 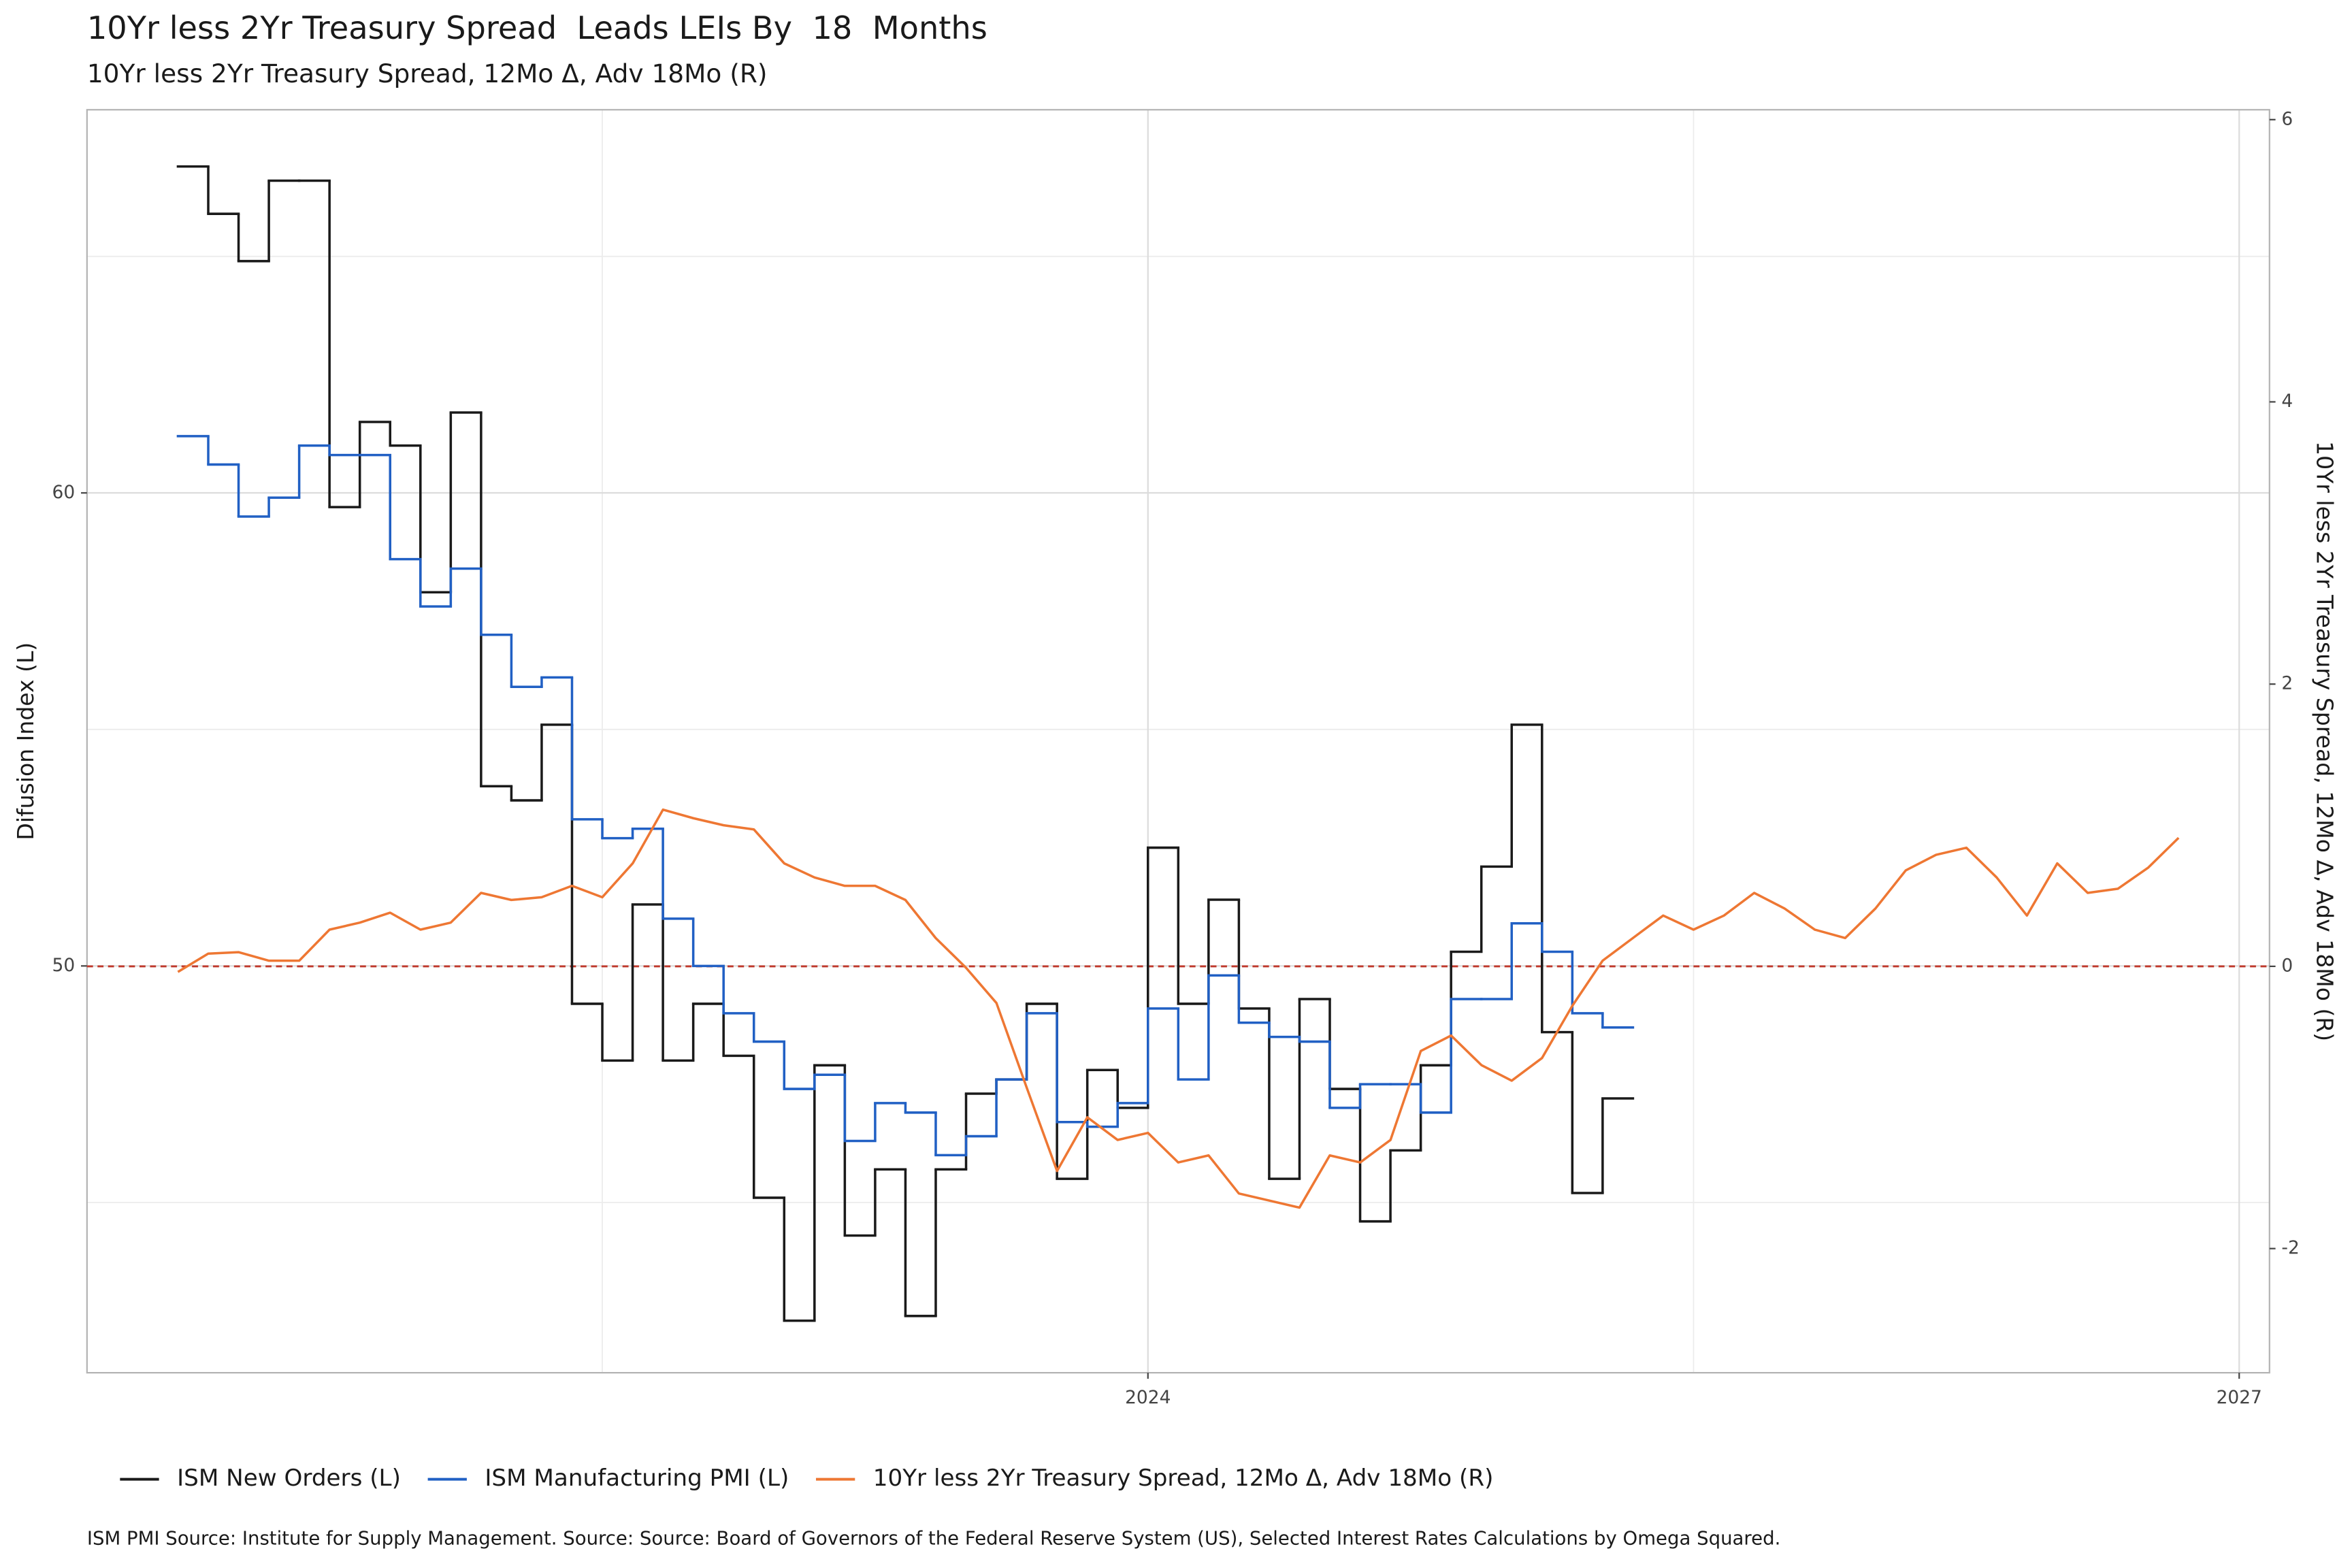 What do you see at coordinates (64, 966) in the screenshot?
I see `y-tick-label: 50` at bounding box center [64, 966].